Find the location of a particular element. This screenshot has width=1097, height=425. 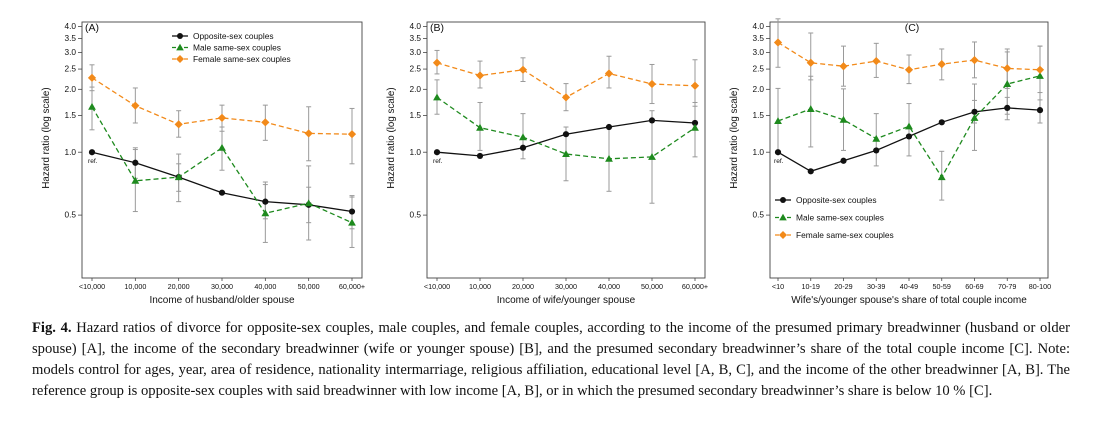

x-tick-label: 50-59 is located at coordinates (942, 286).